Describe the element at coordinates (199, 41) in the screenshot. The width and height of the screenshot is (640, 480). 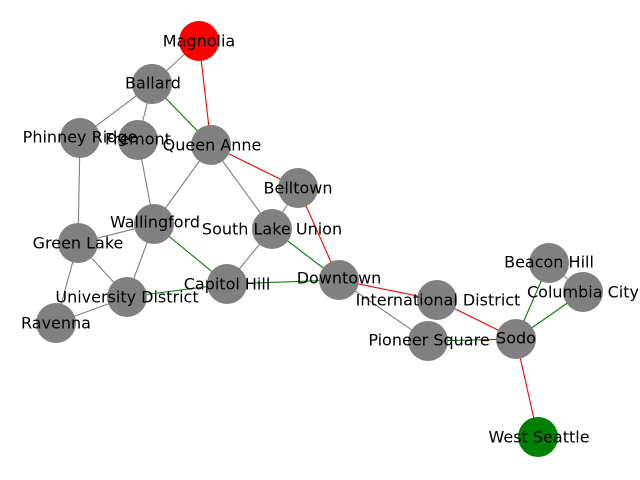
I see `node-label-magnolia: Magnolia` at that location.